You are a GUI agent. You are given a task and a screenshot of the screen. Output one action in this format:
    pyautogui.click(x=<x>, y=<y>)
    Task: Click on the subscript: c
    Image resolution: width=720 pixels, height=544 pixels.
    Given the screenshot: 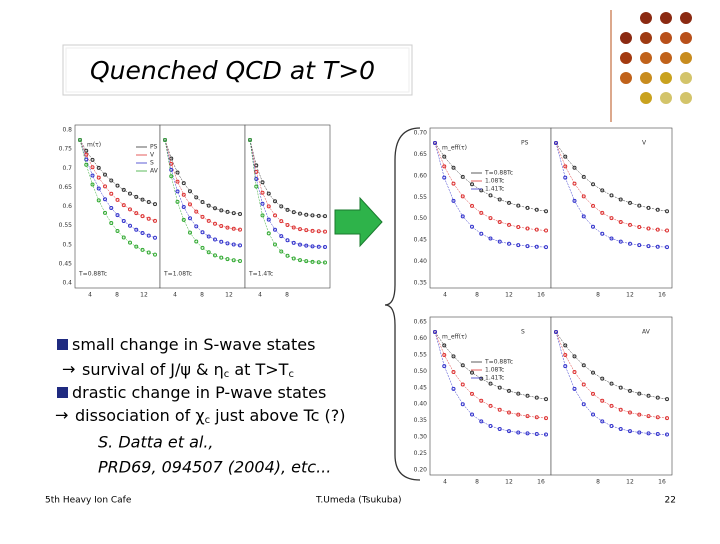 What is the action you would take?
    pyautogui.click(x=208, y=420)
    